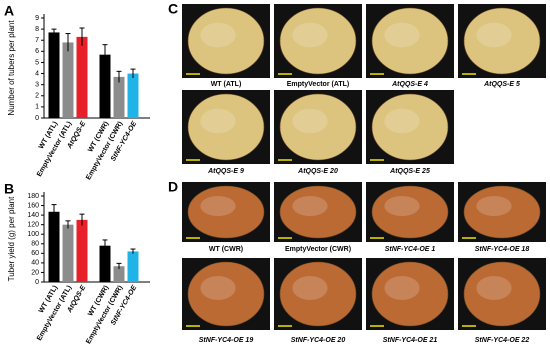 This screenshot has height=349, width=550. I want to click on photo-caption: StNF-YC4-OE 20, so click(318, 340).